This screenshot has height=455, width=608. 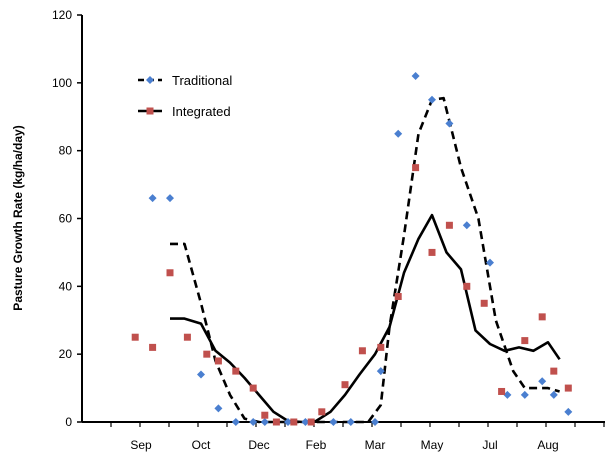 What do you see at coordinates (62, 83) in the screenshot?
I see `y-tick-label: 100` at bounding box center [62, 83].